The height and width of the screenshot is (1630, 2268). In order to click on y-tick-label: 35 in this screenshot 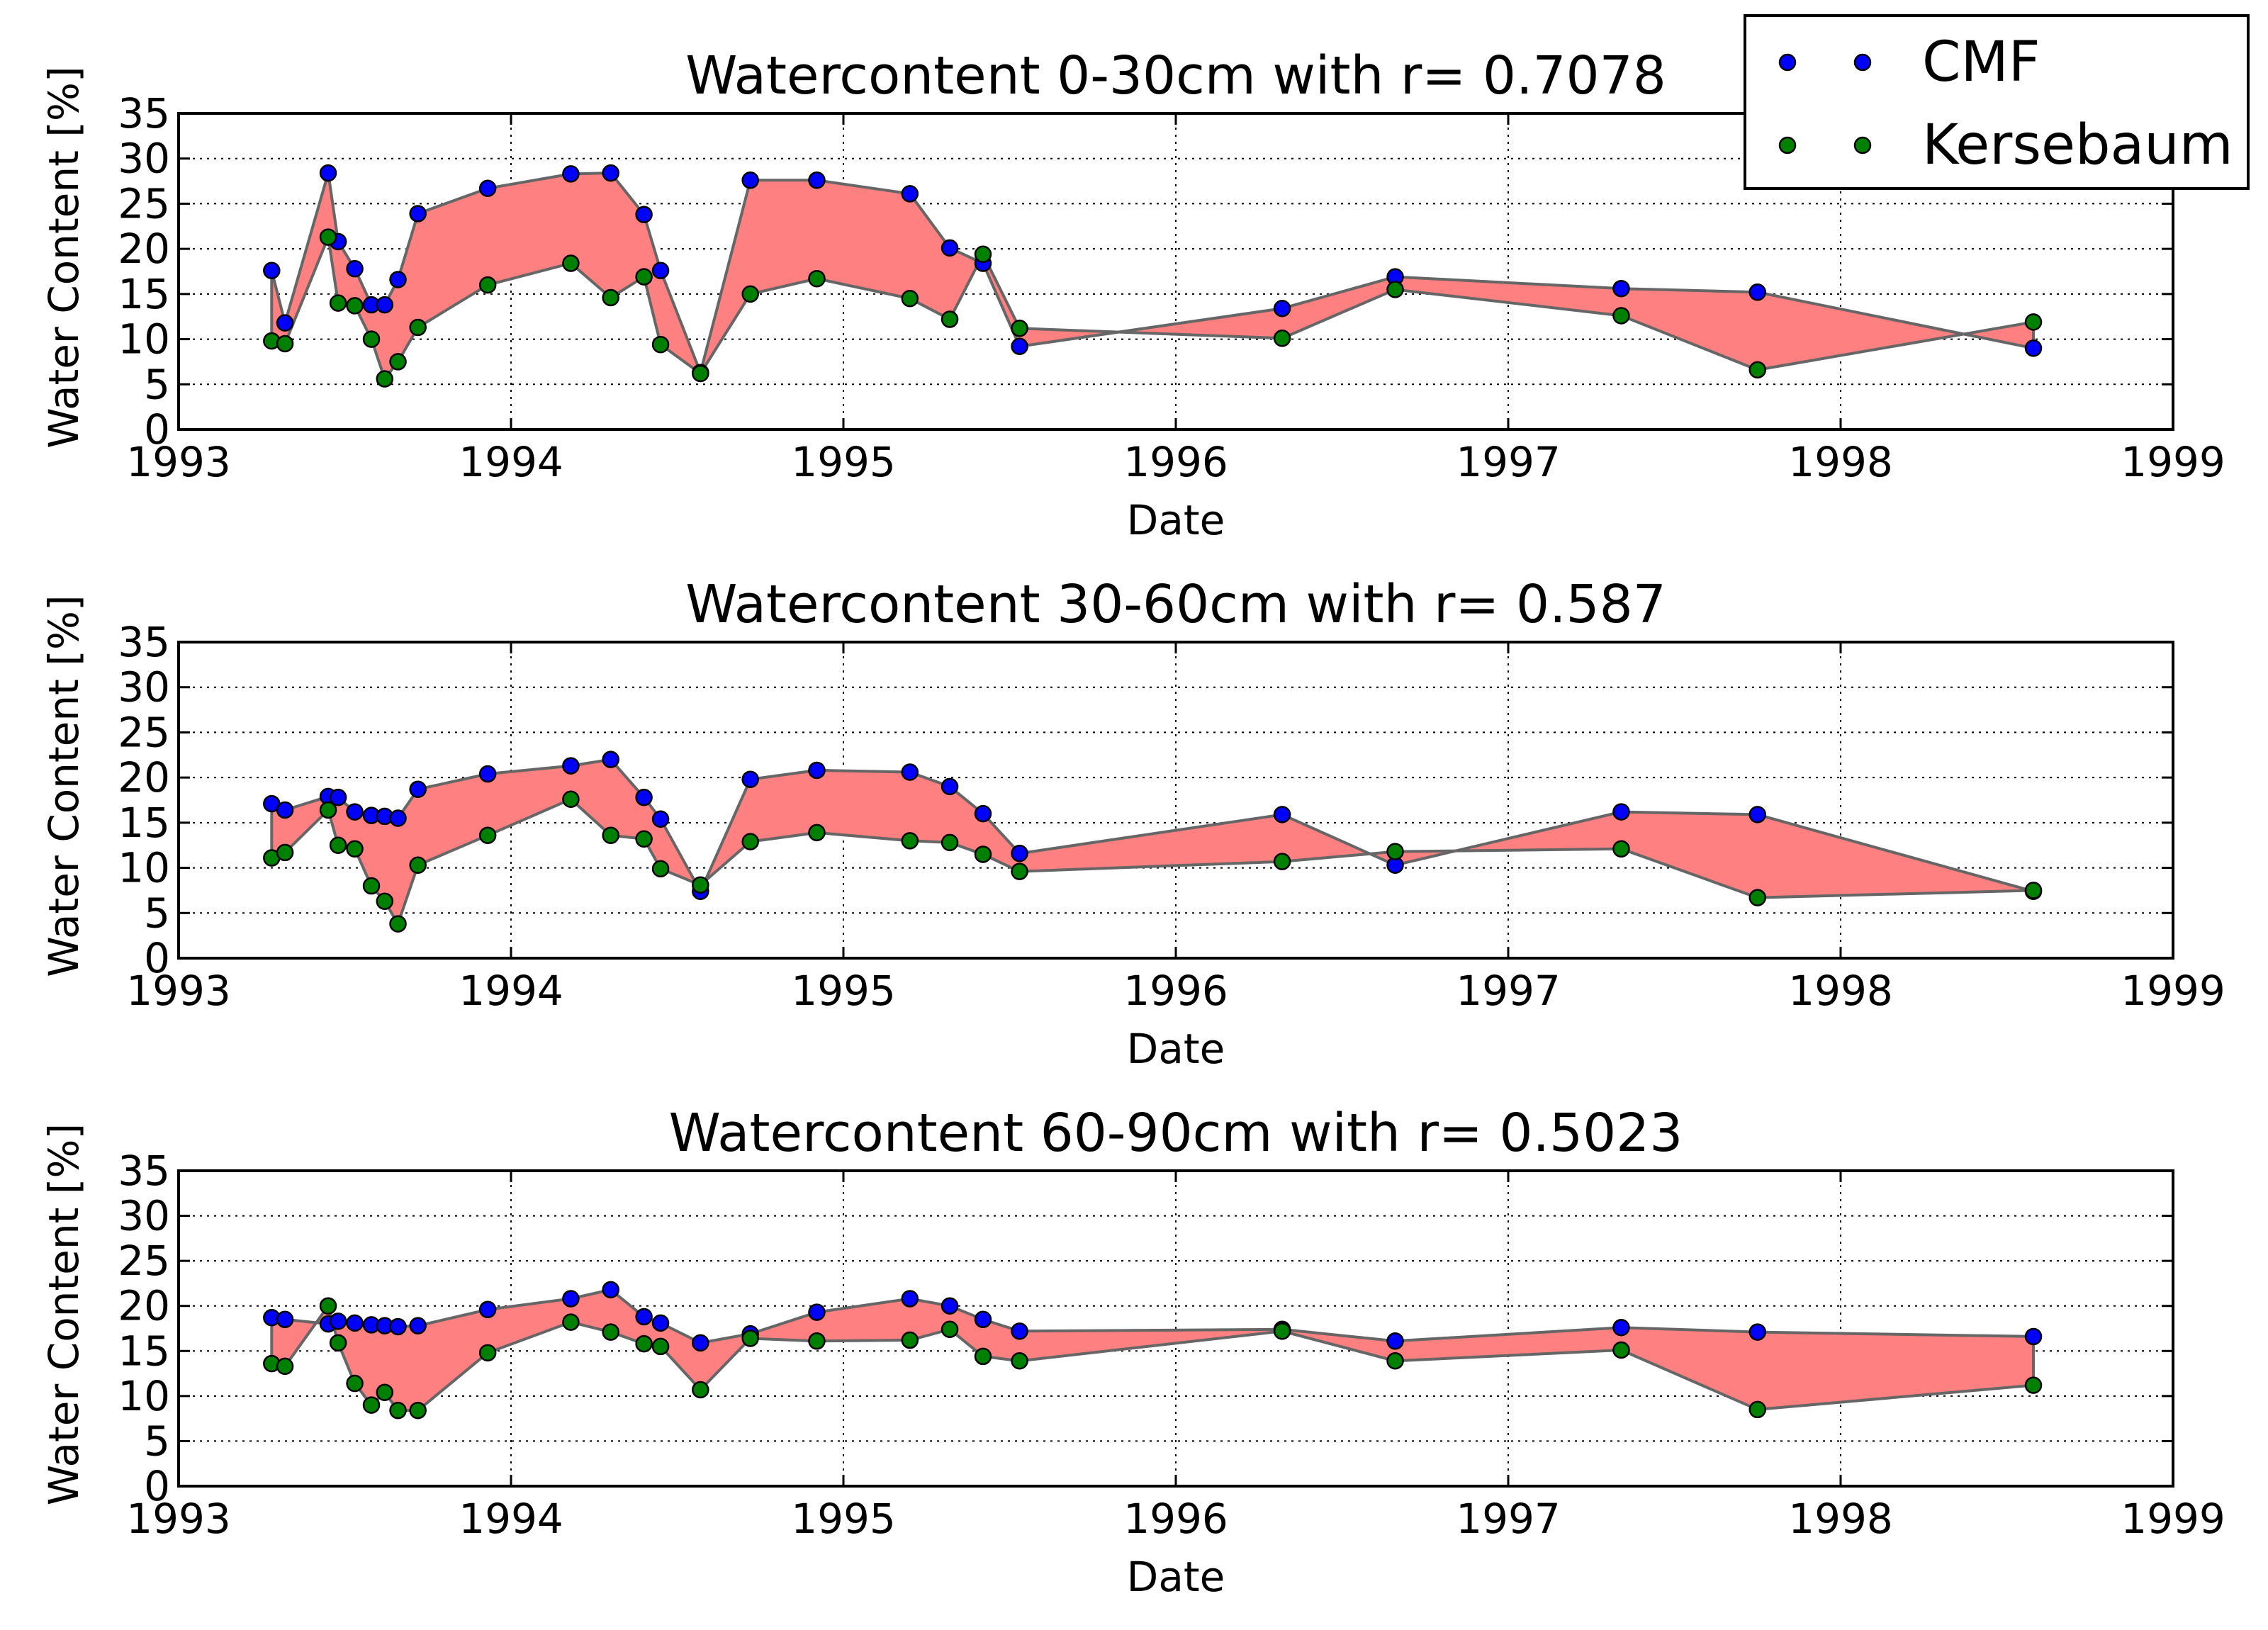, I will do `click(144, 642)`.